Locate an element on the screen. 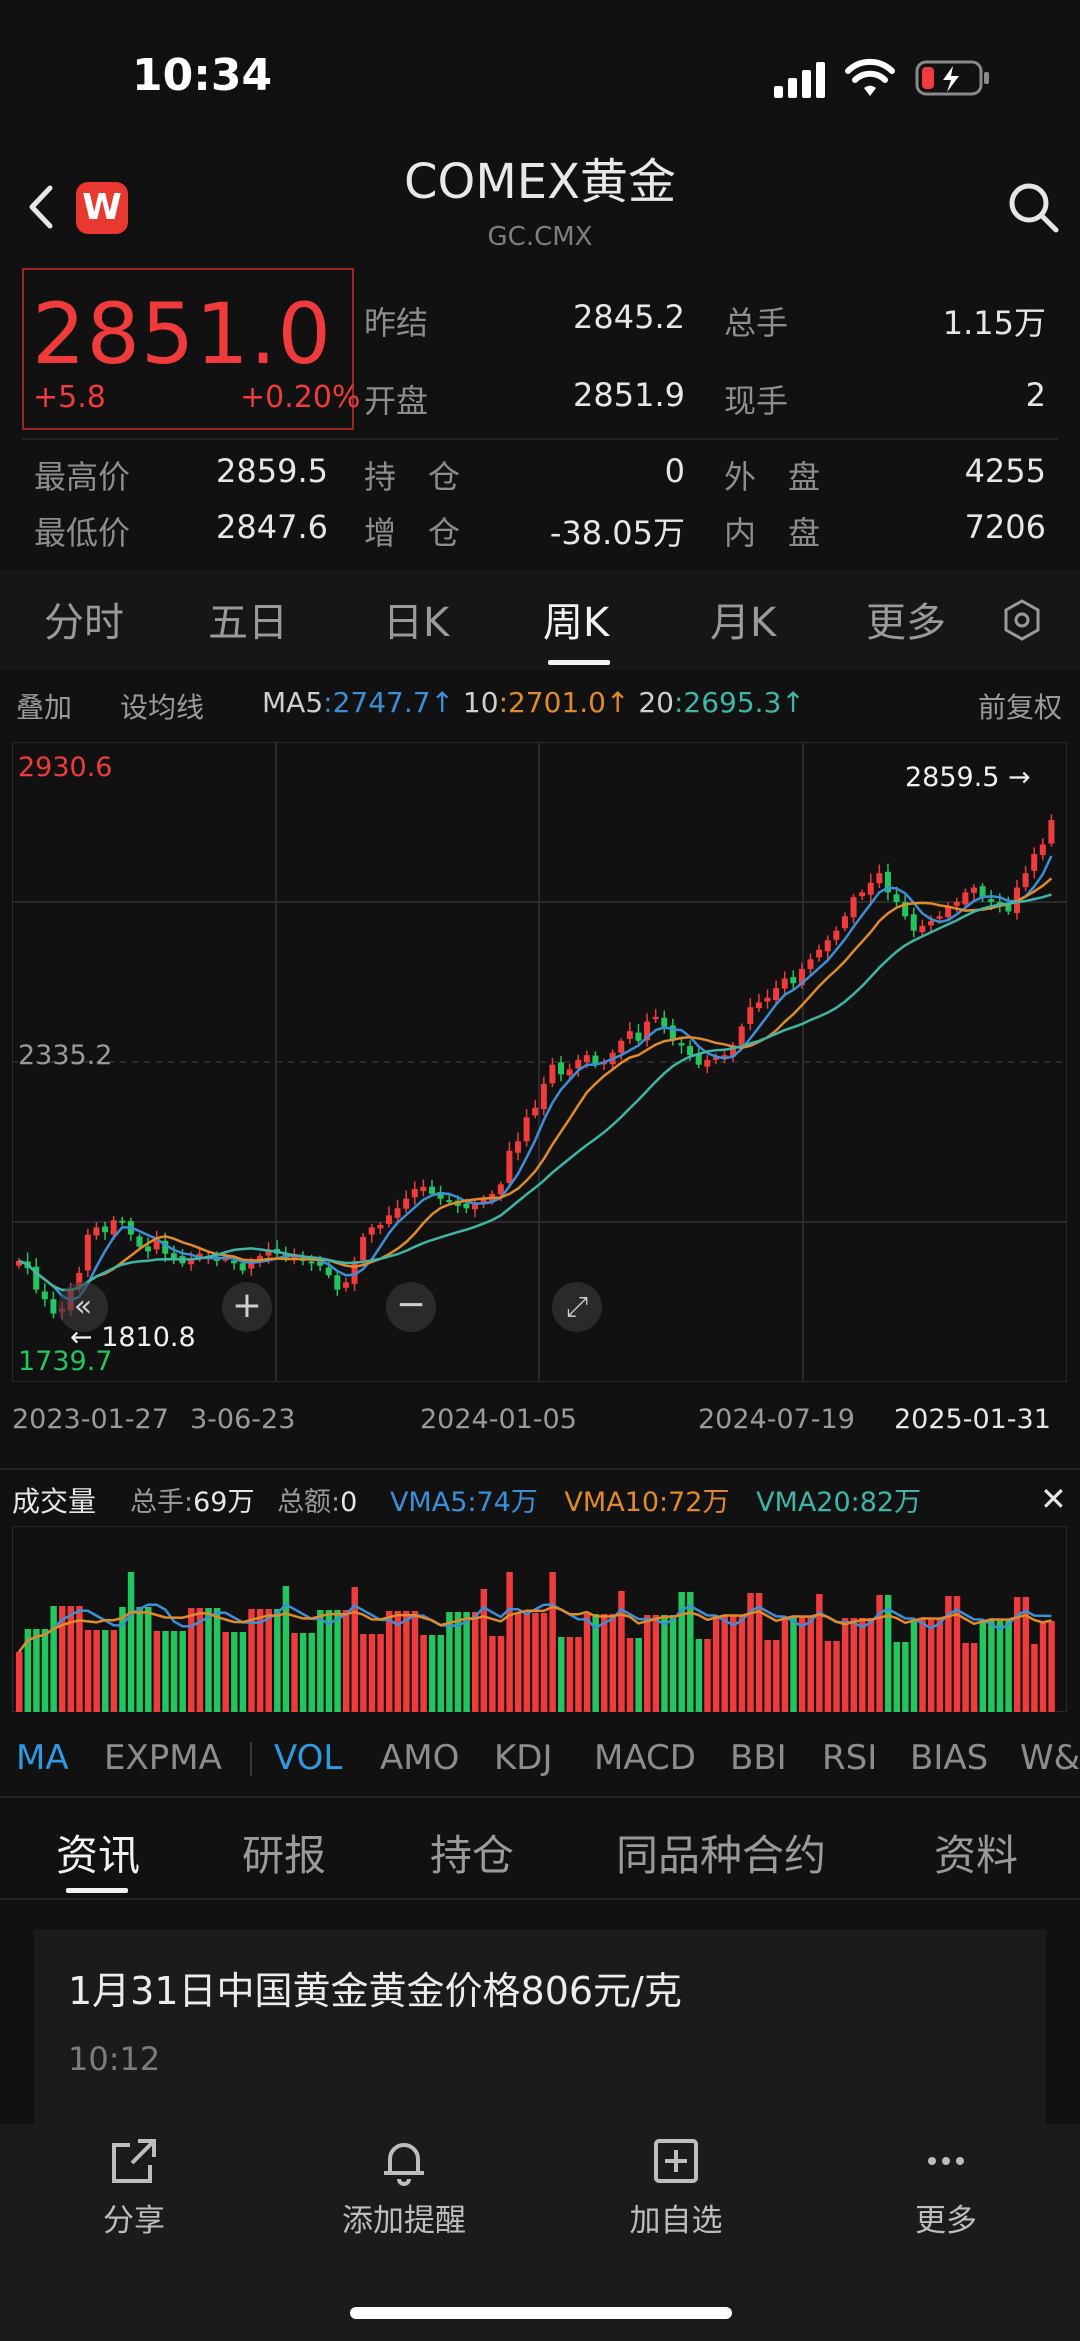 The width and height of the screenshot is (1080, 2341). tab-fenshi: 分时 is located at coordinates (84, 623).